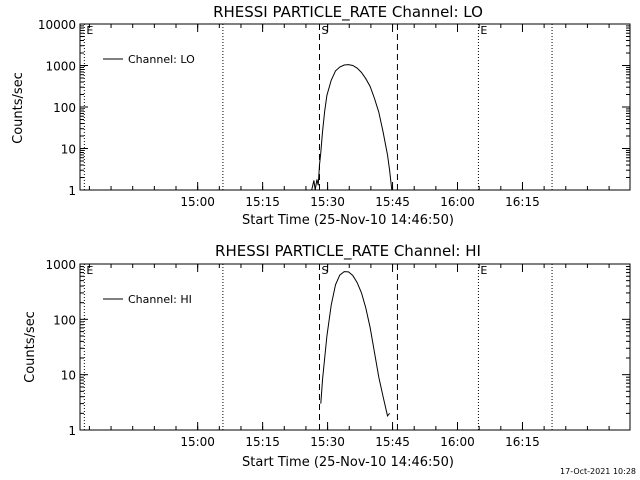 This screenshot has width=640, height=480. What do you see at coordinates (161, 59) in the screenshot?
I see `panel-lo-legend-label: Channel: LO` at bounding box center [161, 59].